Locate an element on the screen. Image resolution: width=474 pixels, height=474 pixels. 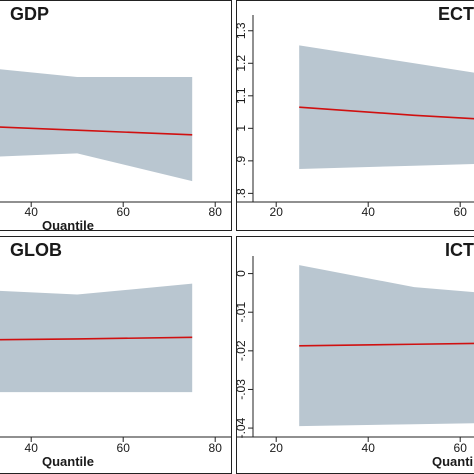
y-tick-label: 1.1 is located at coordinates (241, 95).